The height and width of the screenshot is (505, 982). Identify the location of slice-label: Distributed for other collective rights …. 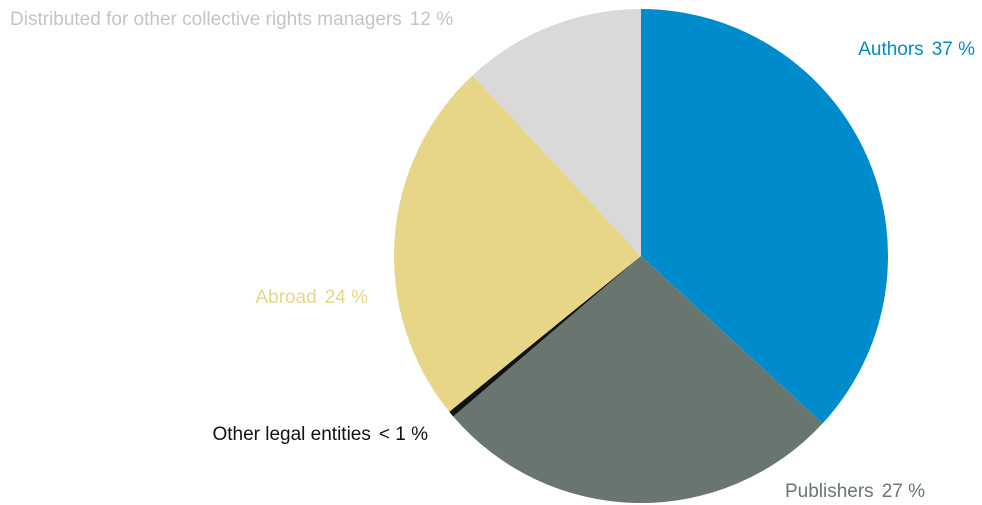
(231, 19).